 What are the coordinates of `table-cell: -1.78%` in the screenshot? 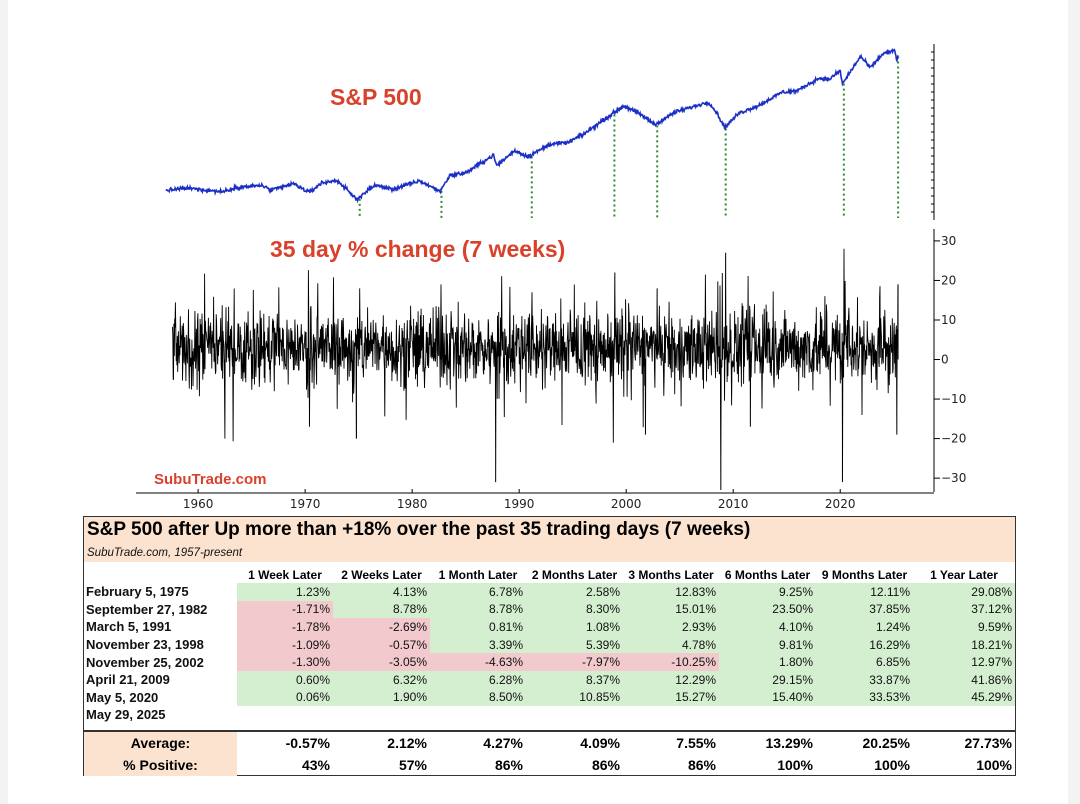 It's located at (285, 627).